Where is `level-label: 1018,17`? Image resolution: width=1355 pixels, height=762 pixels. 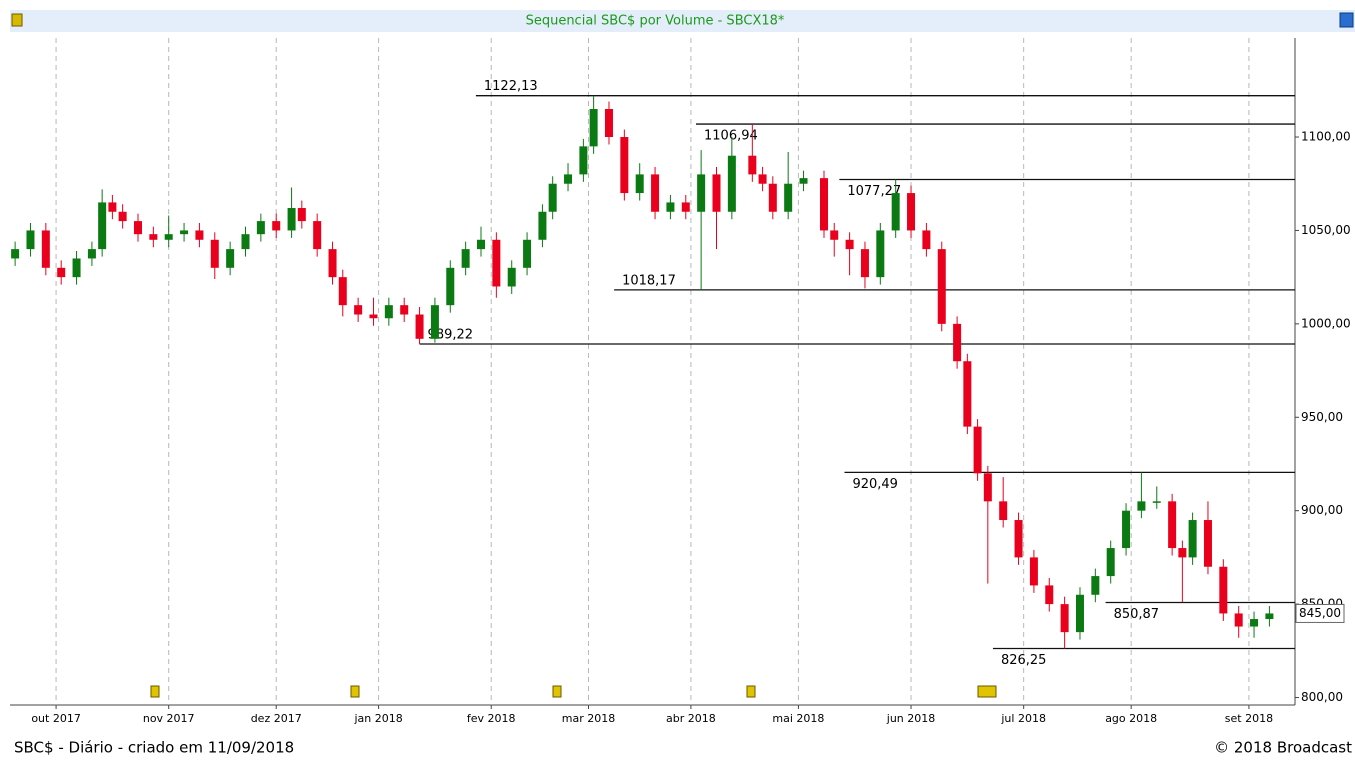
level-label: 1018,17 is located at coordinates (649, 280).